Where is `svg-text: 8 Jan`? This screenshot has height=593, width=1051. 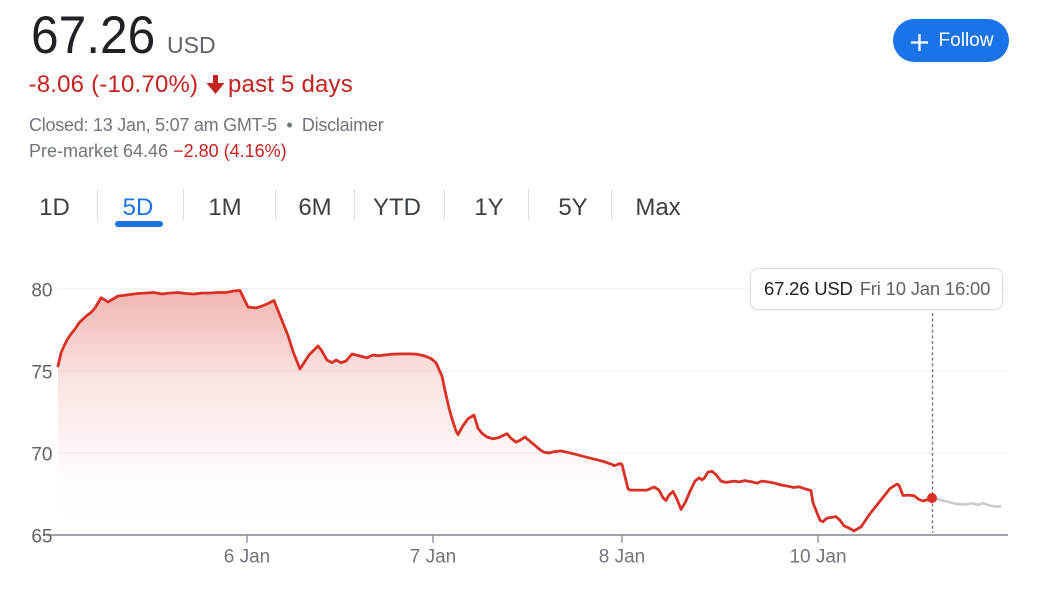 svg-text: 8 Jan is located at coordinates (622, 557).